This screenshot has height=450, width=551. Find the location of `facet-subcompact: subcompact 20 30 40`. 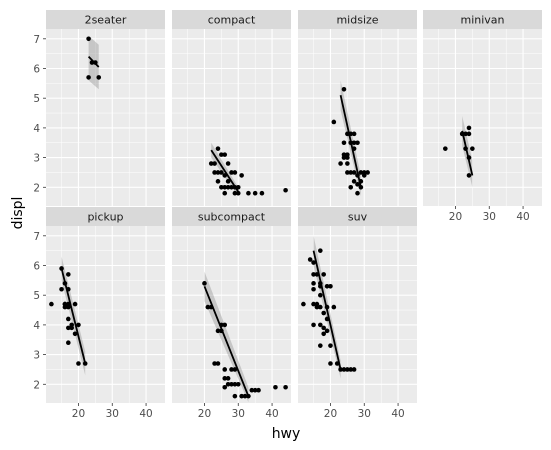

facet-subcompact: subcompact 20 30 40 is located at coordinates (231, 313).